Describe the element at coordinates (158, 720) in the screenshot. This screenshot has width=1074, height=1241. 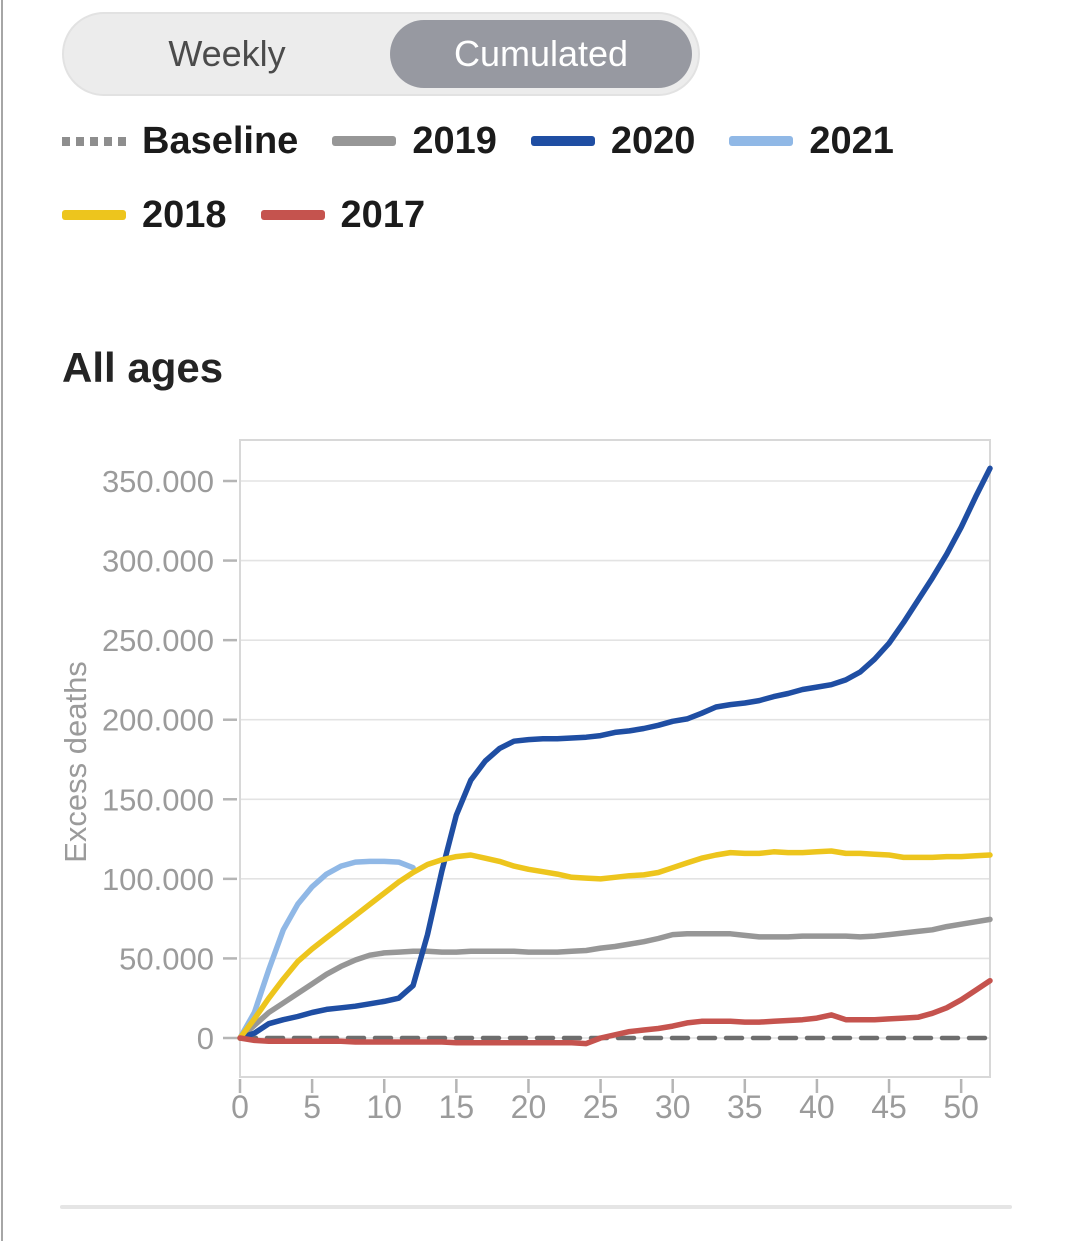
I see `y-tick-label: 200.000` at that location.